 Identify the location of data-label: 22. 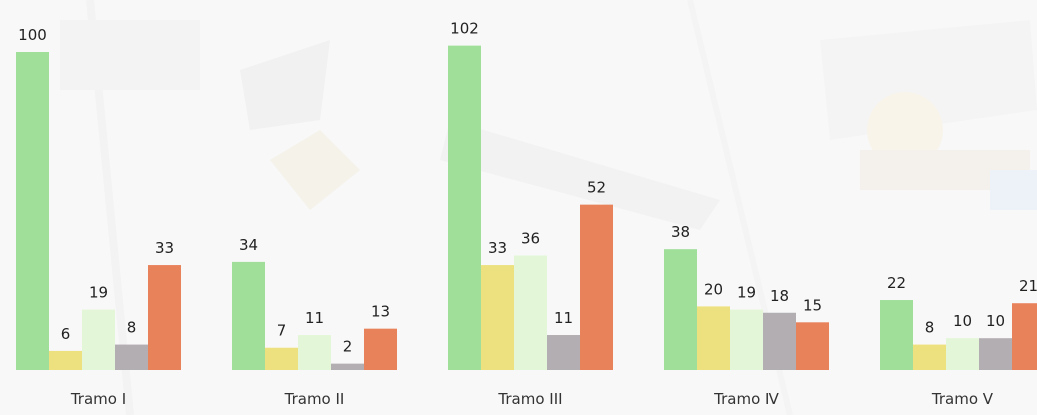
(896, 283).